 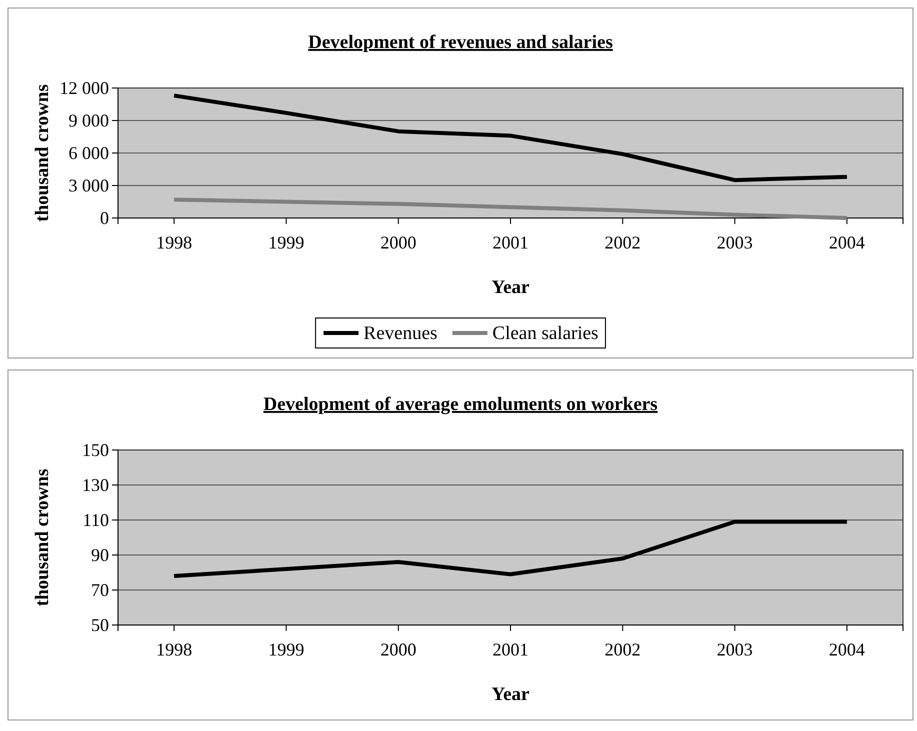 What do you see at coordinates (460, 42) in the screenshot?
I see `chart-title: Development of revenues and salaries` at bounding box center [460, 42].